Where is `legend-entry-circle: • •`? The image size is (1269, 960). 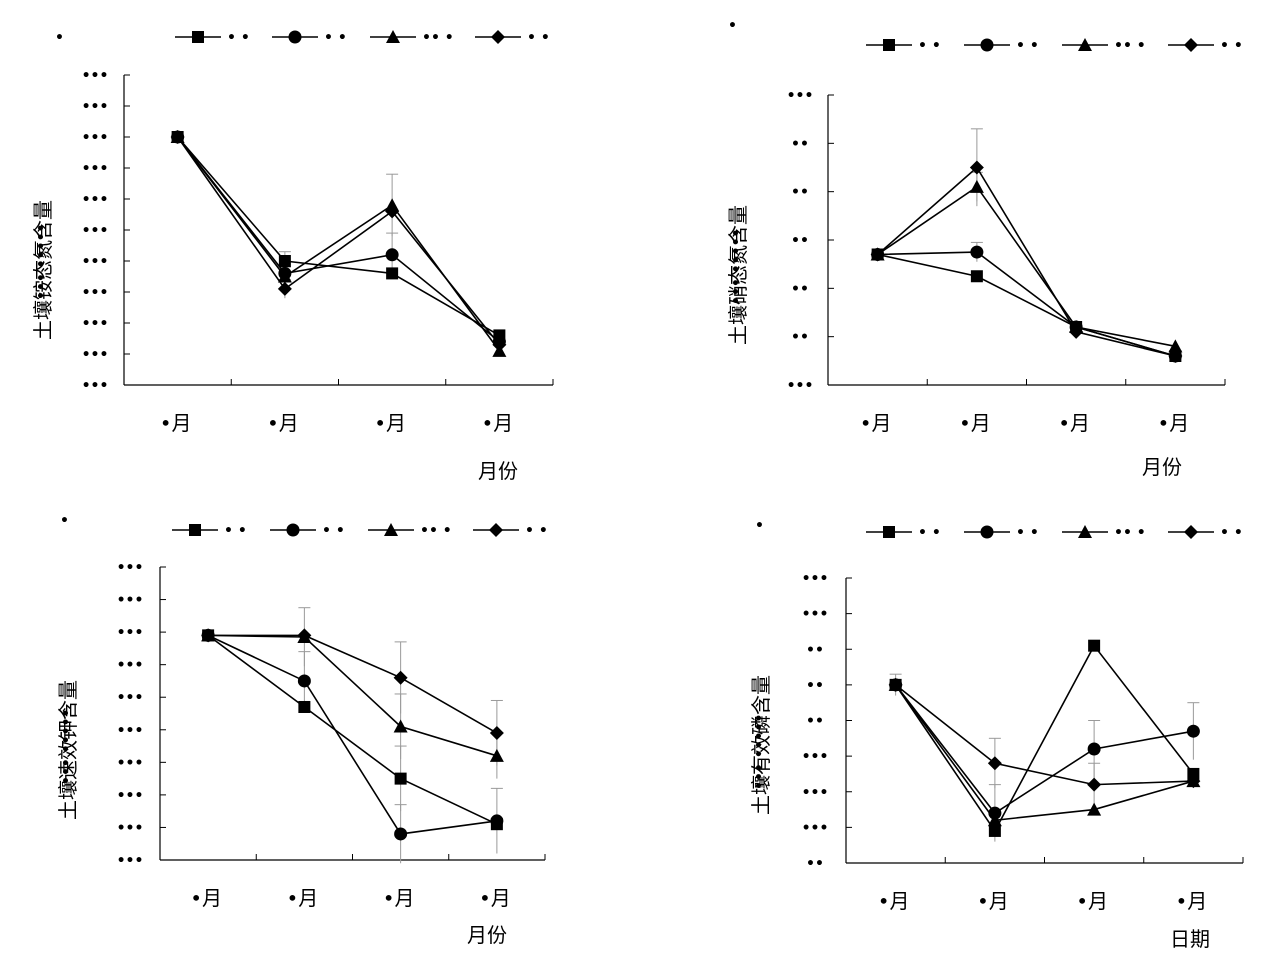 legend-entry-circle: • • is located at coordinates (307, 531).